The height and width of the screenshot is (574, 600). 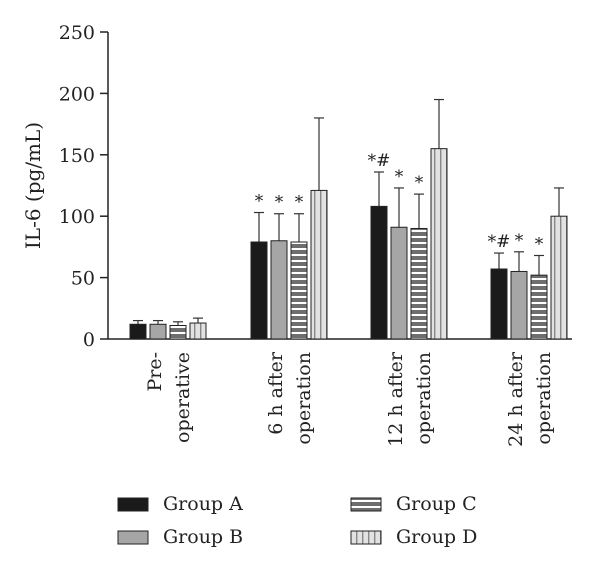 I want to click on legend-item: Group A, so click(x=180, y=504).